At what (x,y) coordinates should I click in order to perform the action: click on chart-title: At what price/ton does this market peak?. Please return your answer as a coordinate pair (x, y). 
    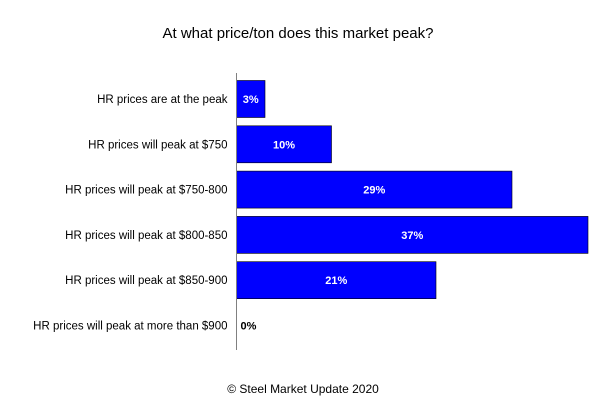
    Looking at the image, I should click on (298, 33).